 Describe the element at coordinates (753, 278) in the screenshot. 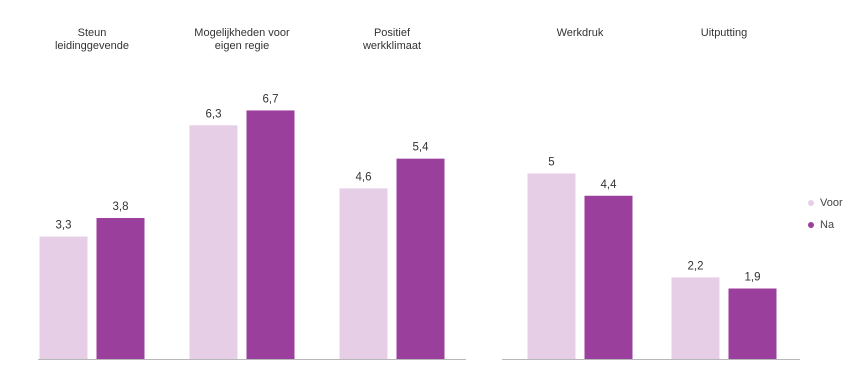

I see `data-label-na: 1,9` at that location.